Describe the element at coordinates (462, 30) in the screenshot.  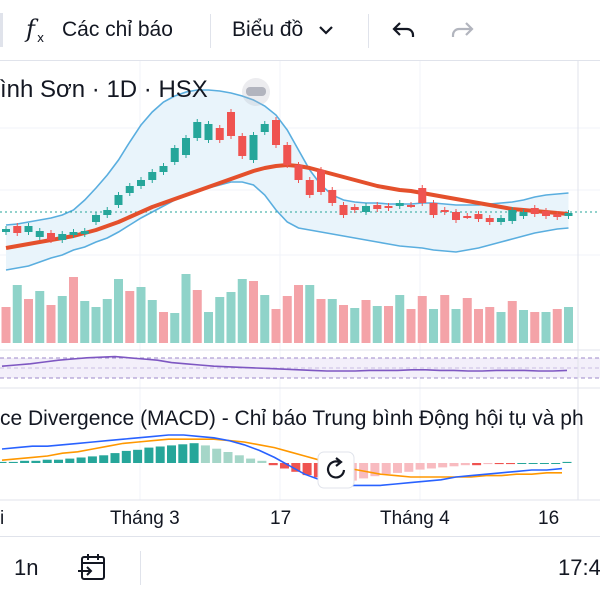
I see `redo-button` at that location.